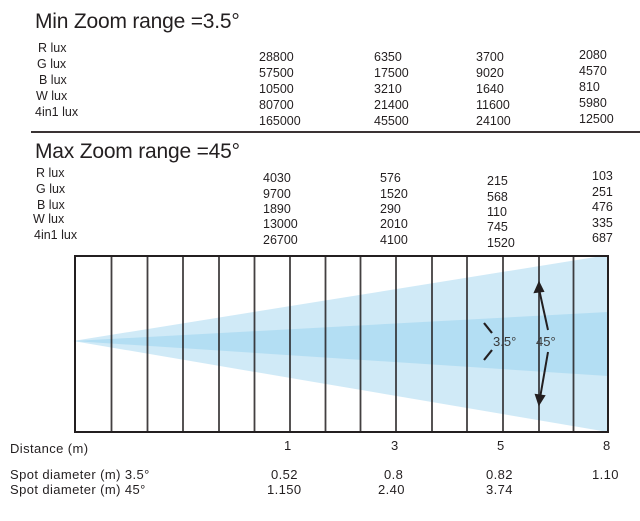  I want to click on cell: 1640, so click(490, 89).